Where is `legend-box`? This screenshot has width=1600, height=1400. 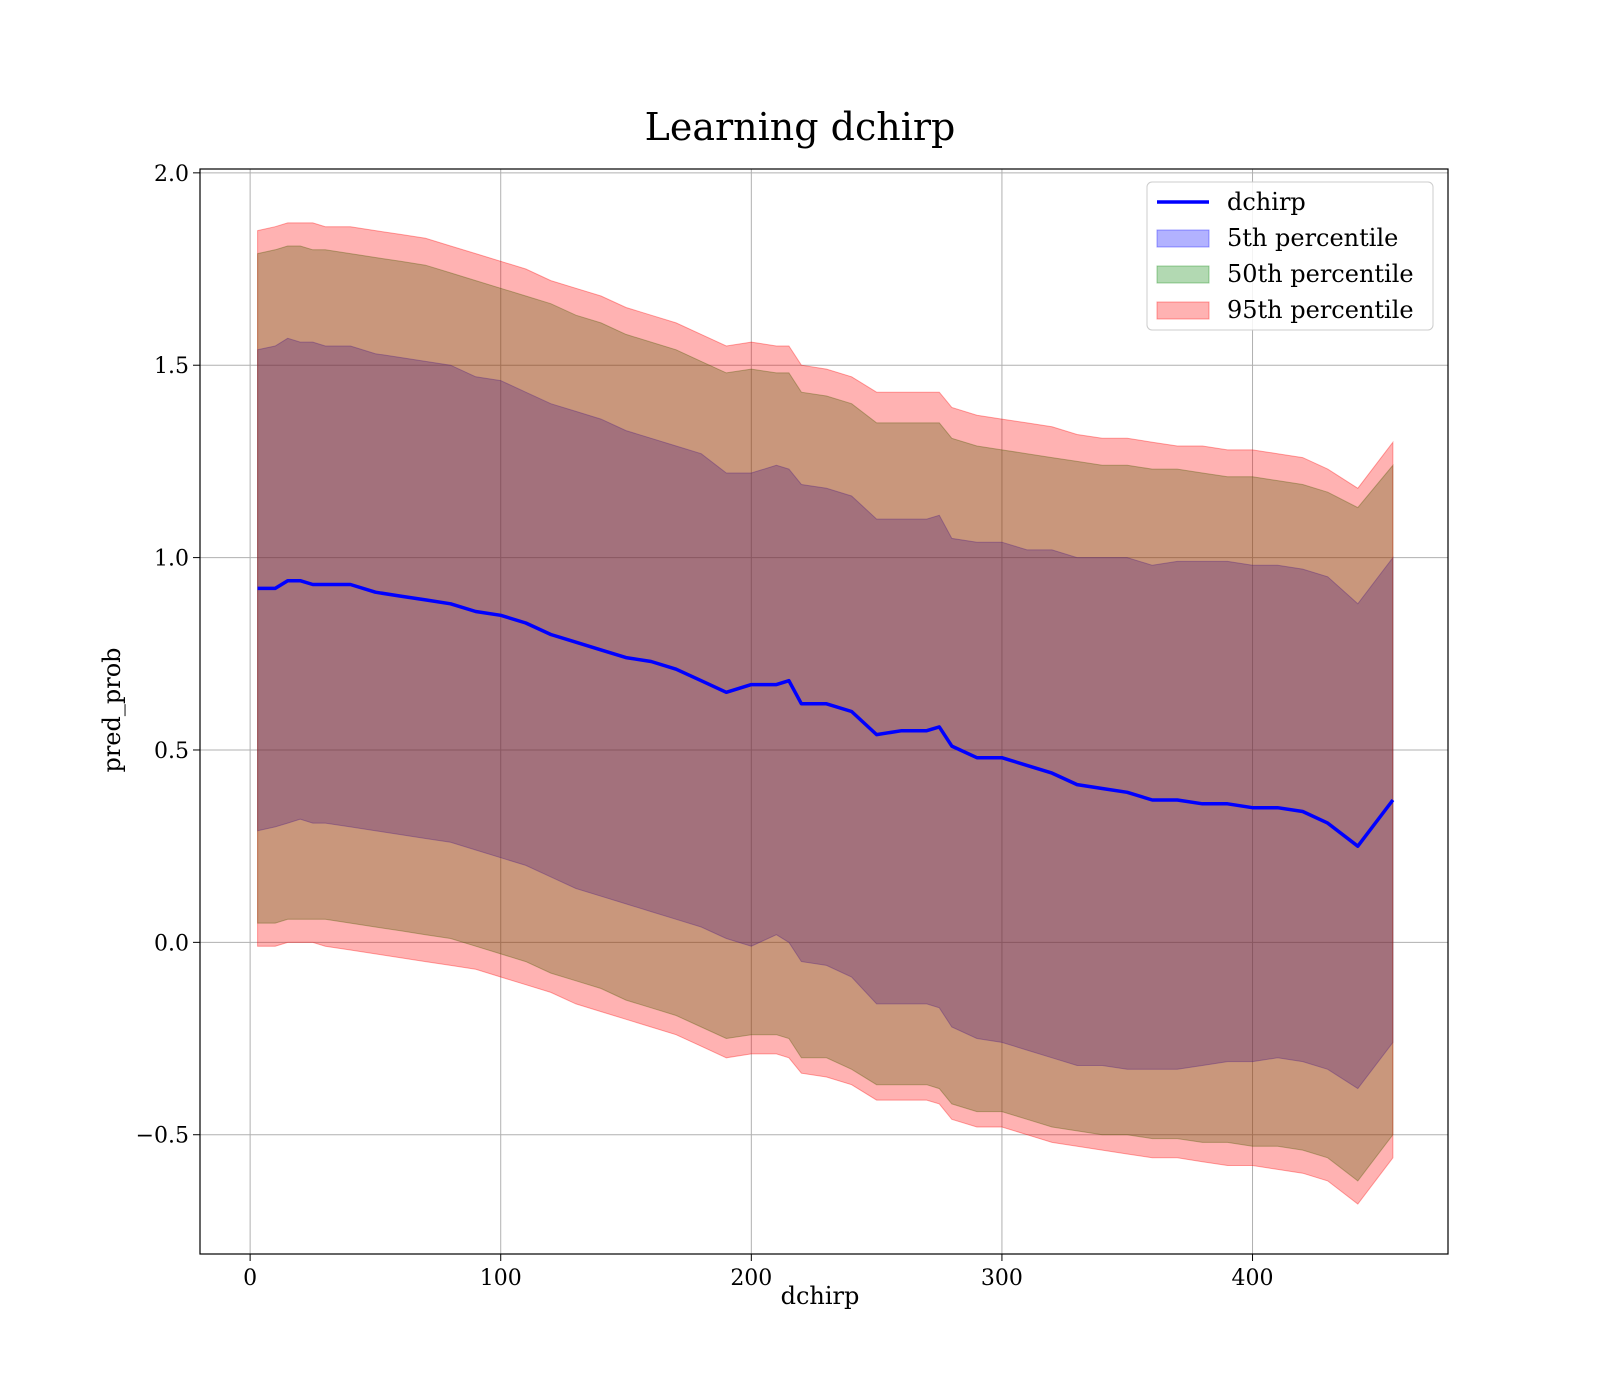 legend-box is located at coordinates (1290, 256).